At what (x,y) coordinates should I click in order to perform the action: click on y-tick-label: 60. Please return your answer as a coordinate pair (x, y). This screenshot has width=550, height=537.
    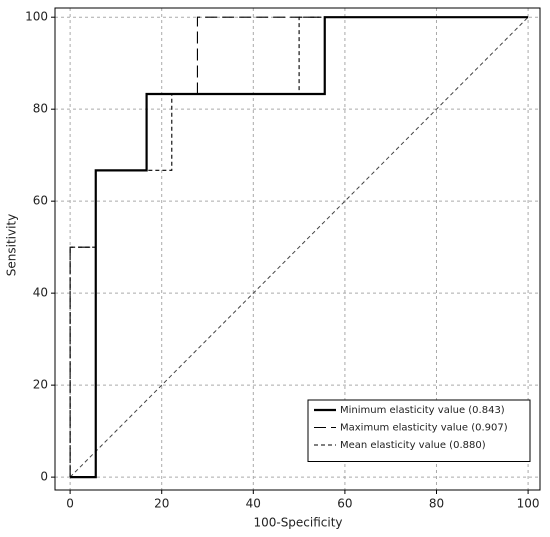
    Looking at the image, I should click on (40, 201).